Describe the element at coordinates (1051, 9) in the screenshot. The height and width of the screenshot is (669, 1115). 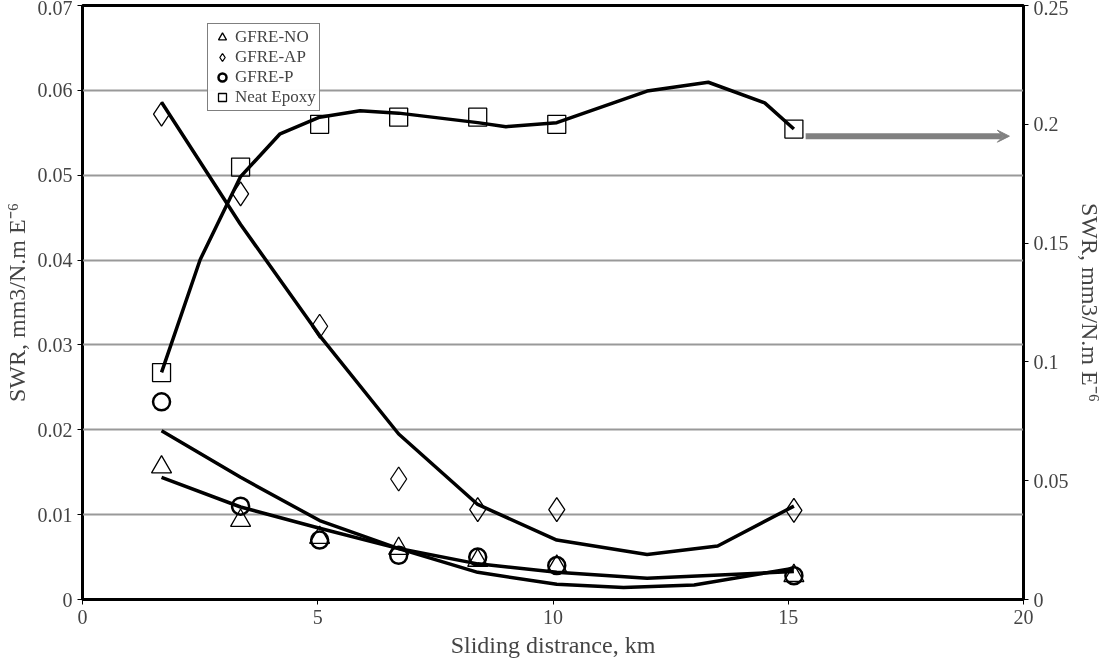
I see `y2-tick-label: 0.25` at that location.